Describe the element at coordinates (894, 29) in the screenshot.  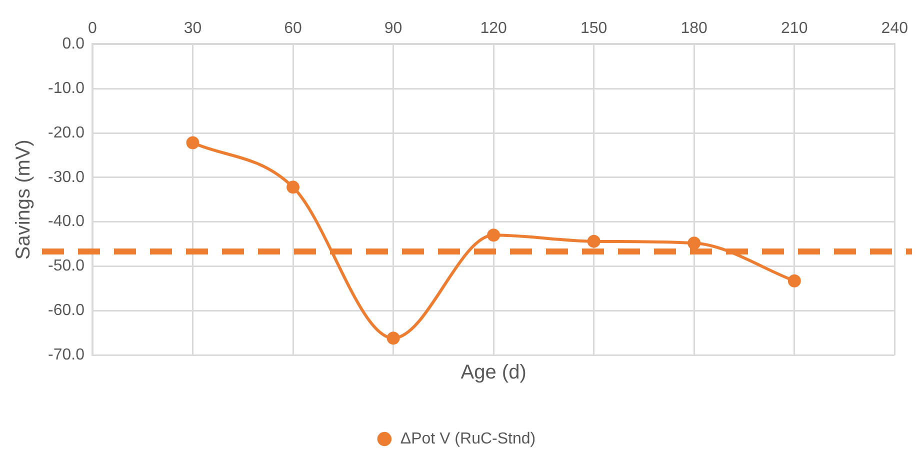
I see `x-tick-label: 240` at that location.